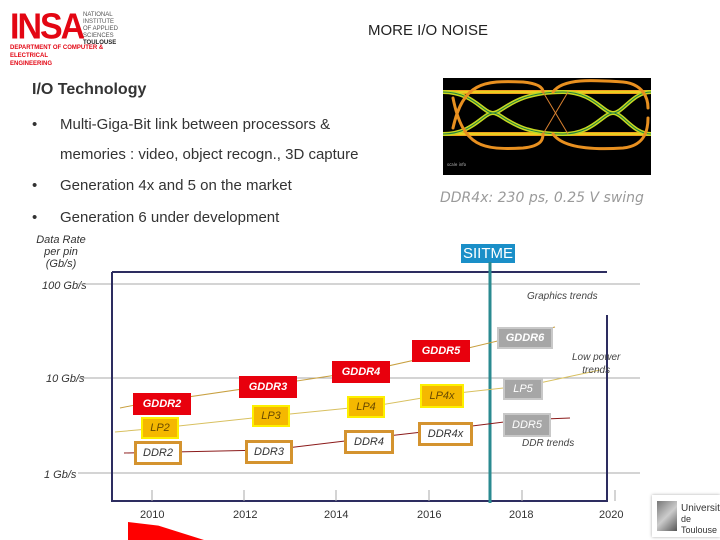 The image size is (720, 540). Describe the element at coordinates (596, 364) in the screenshot. I see `low-power-trends-annotation: Low power trends` at that location.